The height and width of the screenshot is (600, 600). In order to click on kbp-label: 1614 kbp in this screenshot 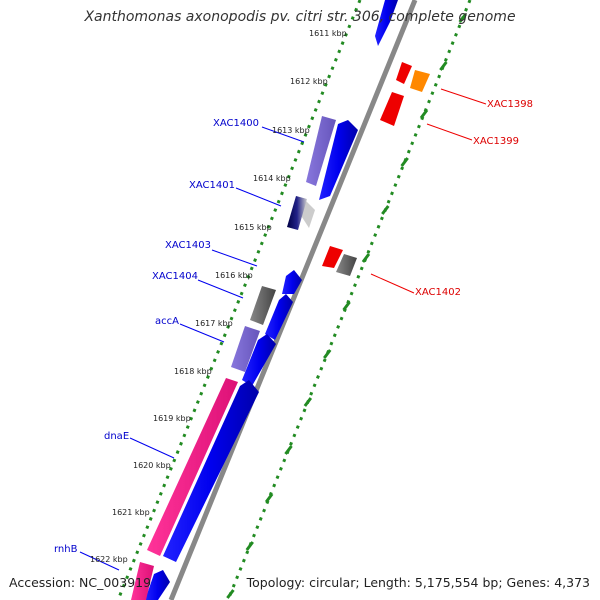, I will do `click(272, 178)`.